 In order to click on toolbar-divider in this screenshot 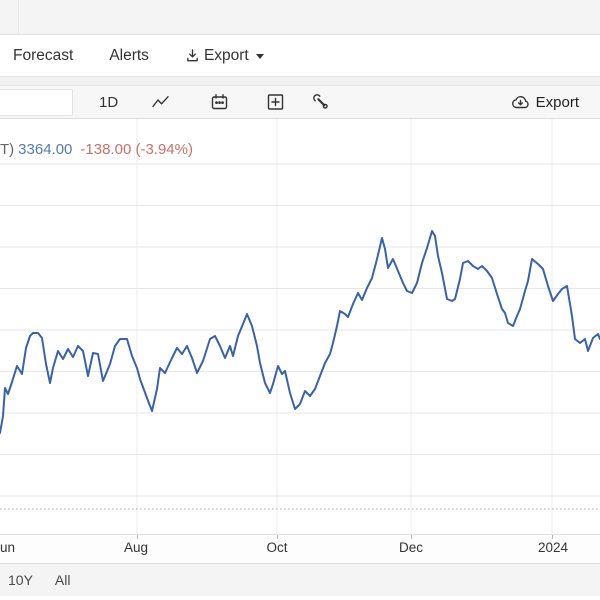, I will do `click(300, 81)`.